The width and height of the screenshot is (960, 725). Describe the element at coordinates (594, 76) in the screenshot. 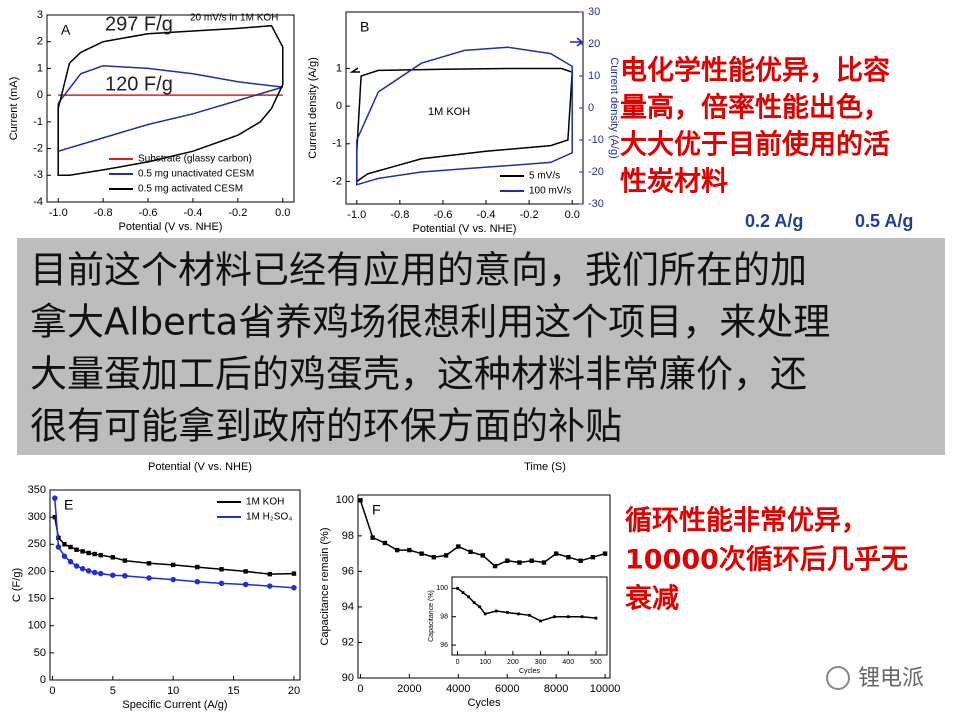

I see `y2-tick-label: 10` at that location.